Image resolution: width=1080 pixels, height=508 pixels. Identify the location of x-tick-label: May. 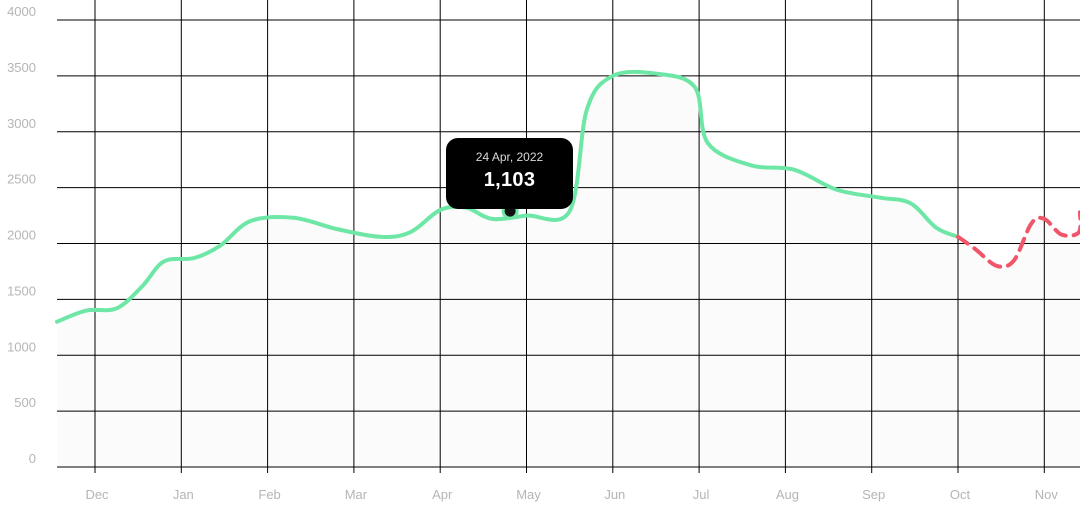
(528, 494).